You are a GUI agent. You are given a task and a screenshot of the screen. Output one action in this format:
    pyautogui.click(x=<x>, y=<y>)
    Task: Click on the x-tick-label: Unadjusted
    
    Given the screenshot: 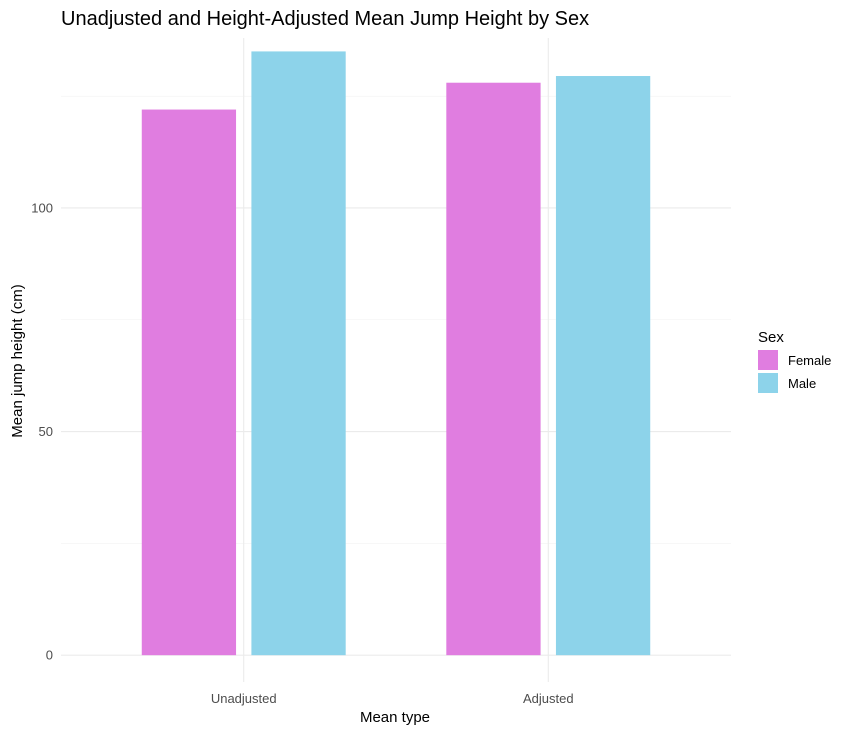 What is the action you would take?
    pyautogui.click(x=244, y=698)
    